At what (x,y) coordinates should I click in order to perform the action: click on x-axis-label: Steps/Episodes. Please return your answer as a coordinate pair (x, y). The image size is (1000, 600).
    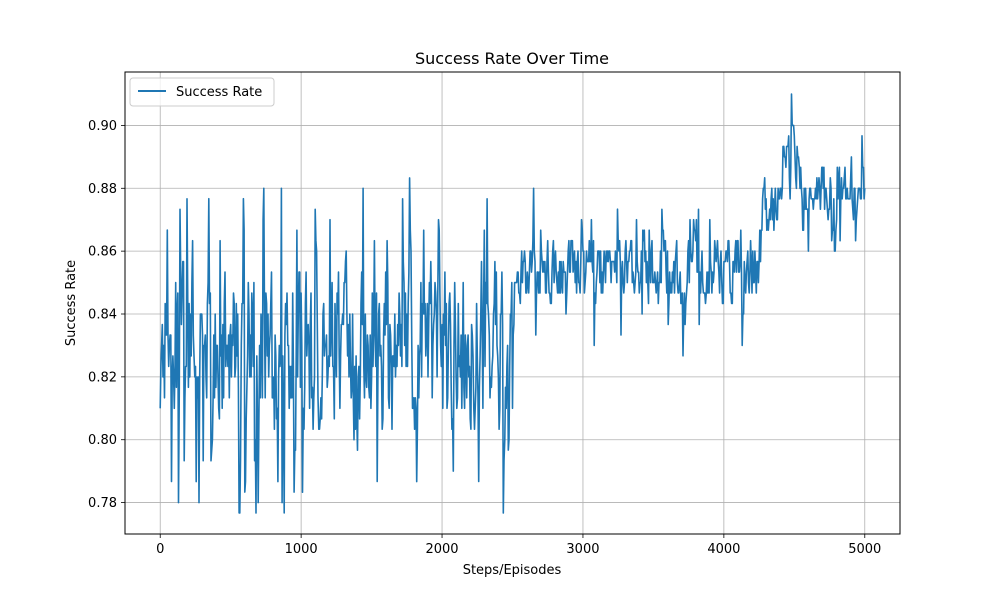
    Looking at the image, I should click on (512, 570).